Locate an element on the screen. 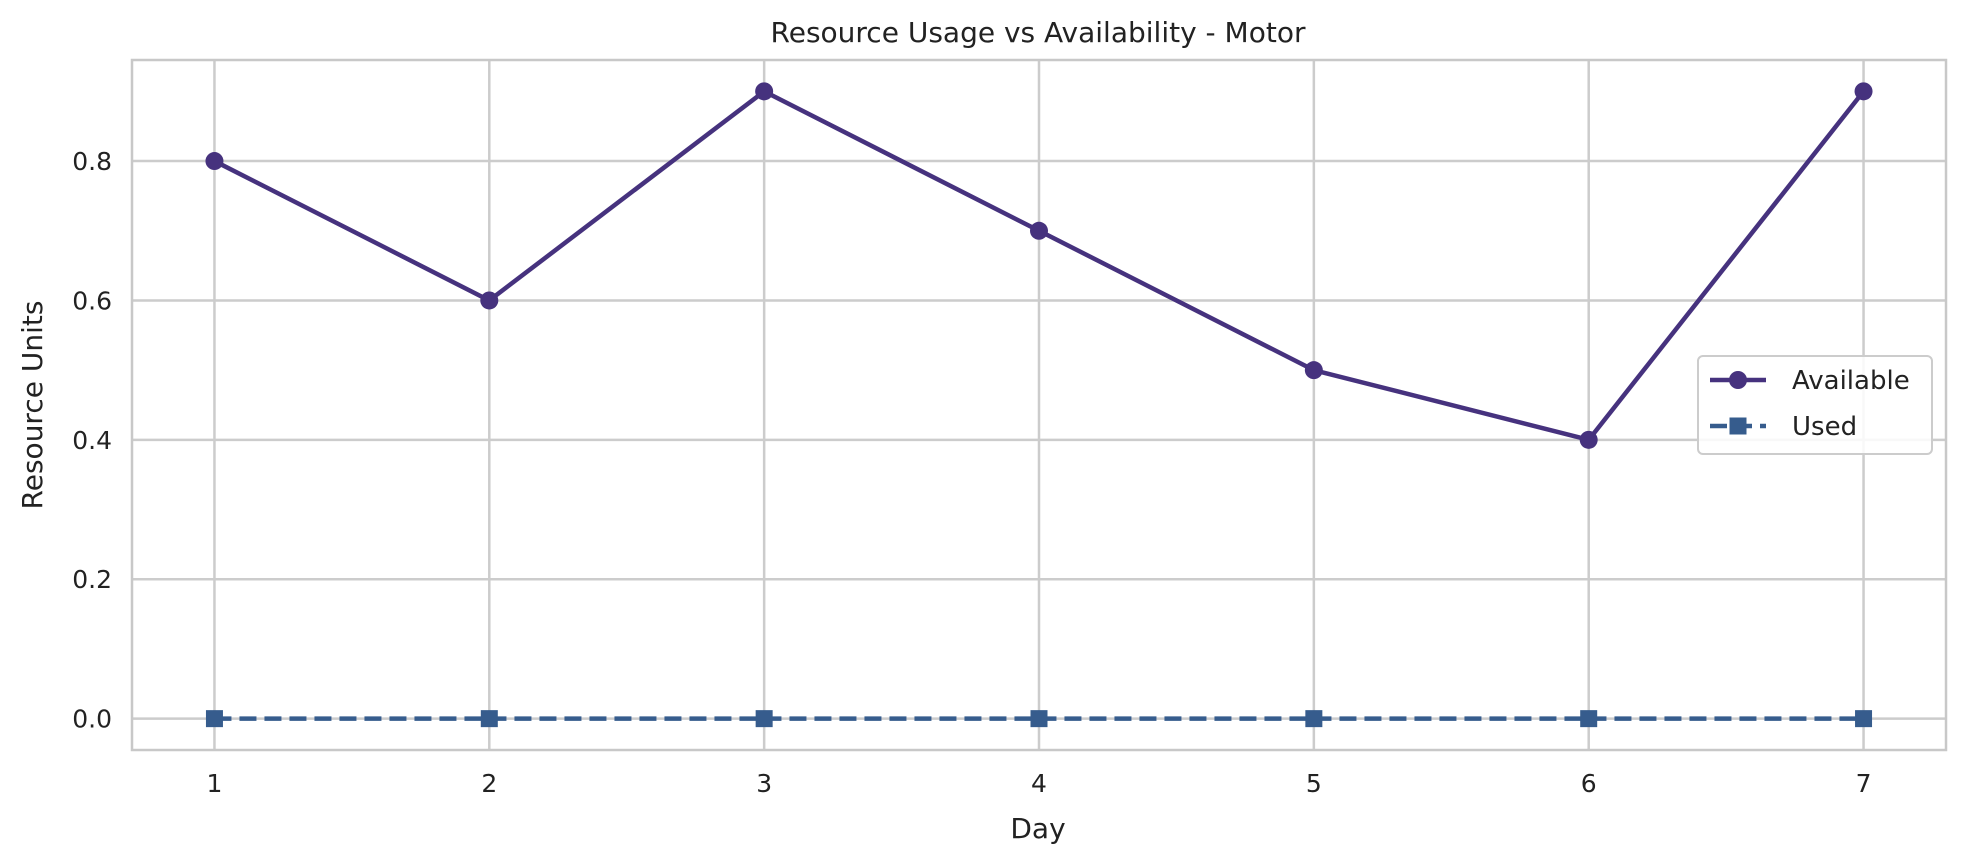  x-axis-label: Day is located at coordinates (1037, 828).